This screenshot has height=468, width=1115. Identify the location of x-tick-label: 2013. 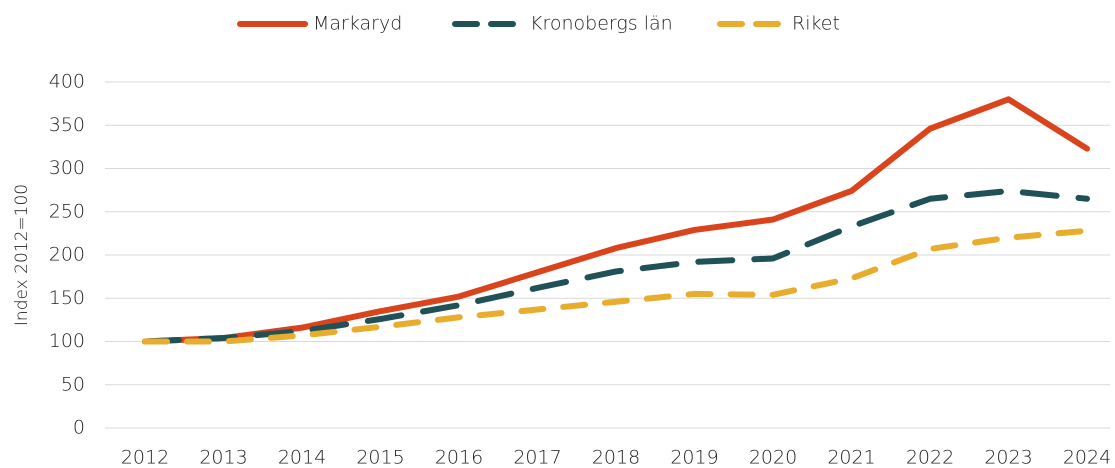
(223, 457).